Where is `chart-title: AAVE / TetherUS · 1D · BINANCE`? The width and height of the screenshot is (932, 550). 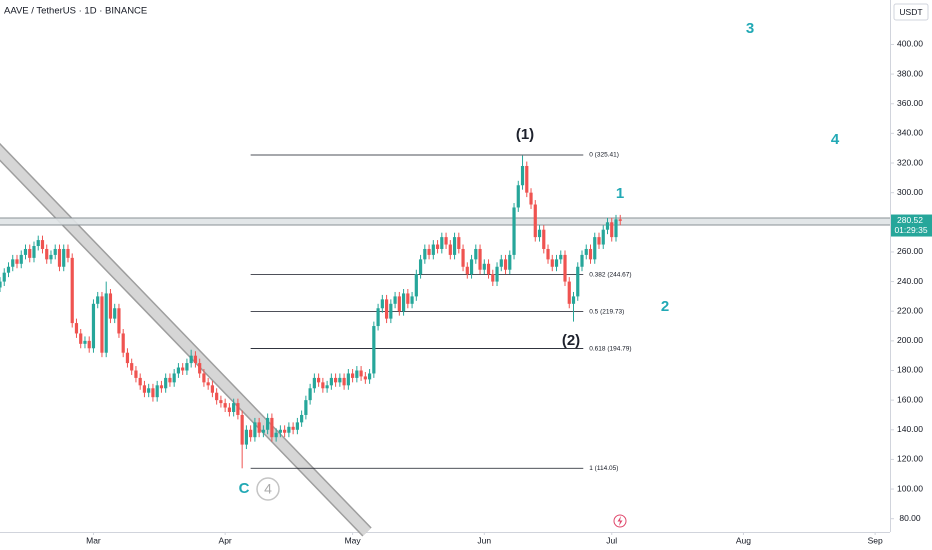
chart-title: AAVE / TetherUS · 1D · BINANCE is located at coordinates (75, 11).